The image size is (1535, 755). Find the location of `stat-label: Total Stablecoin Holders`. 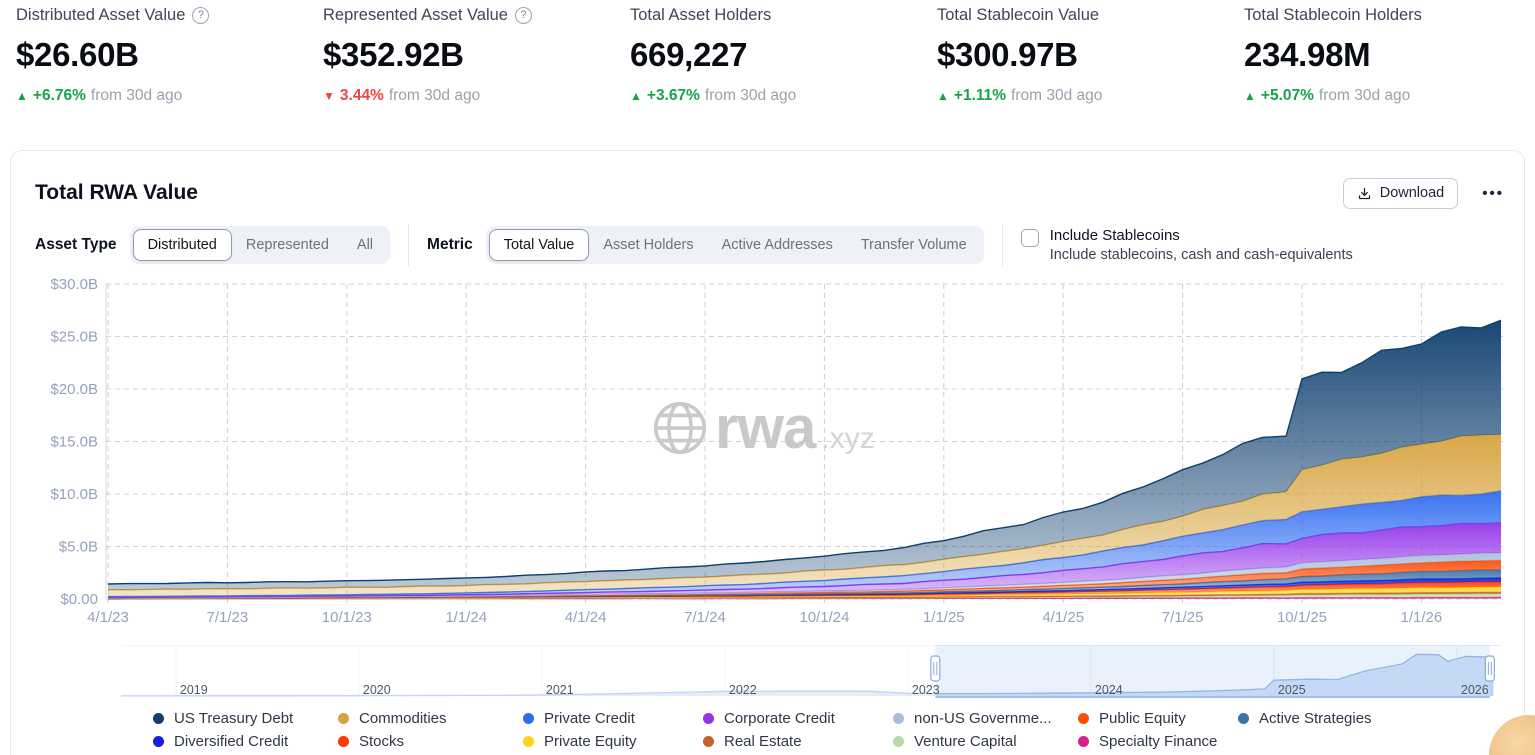

stat-label: Total Stablecoin Holders is located at coordinates (1333, 15).